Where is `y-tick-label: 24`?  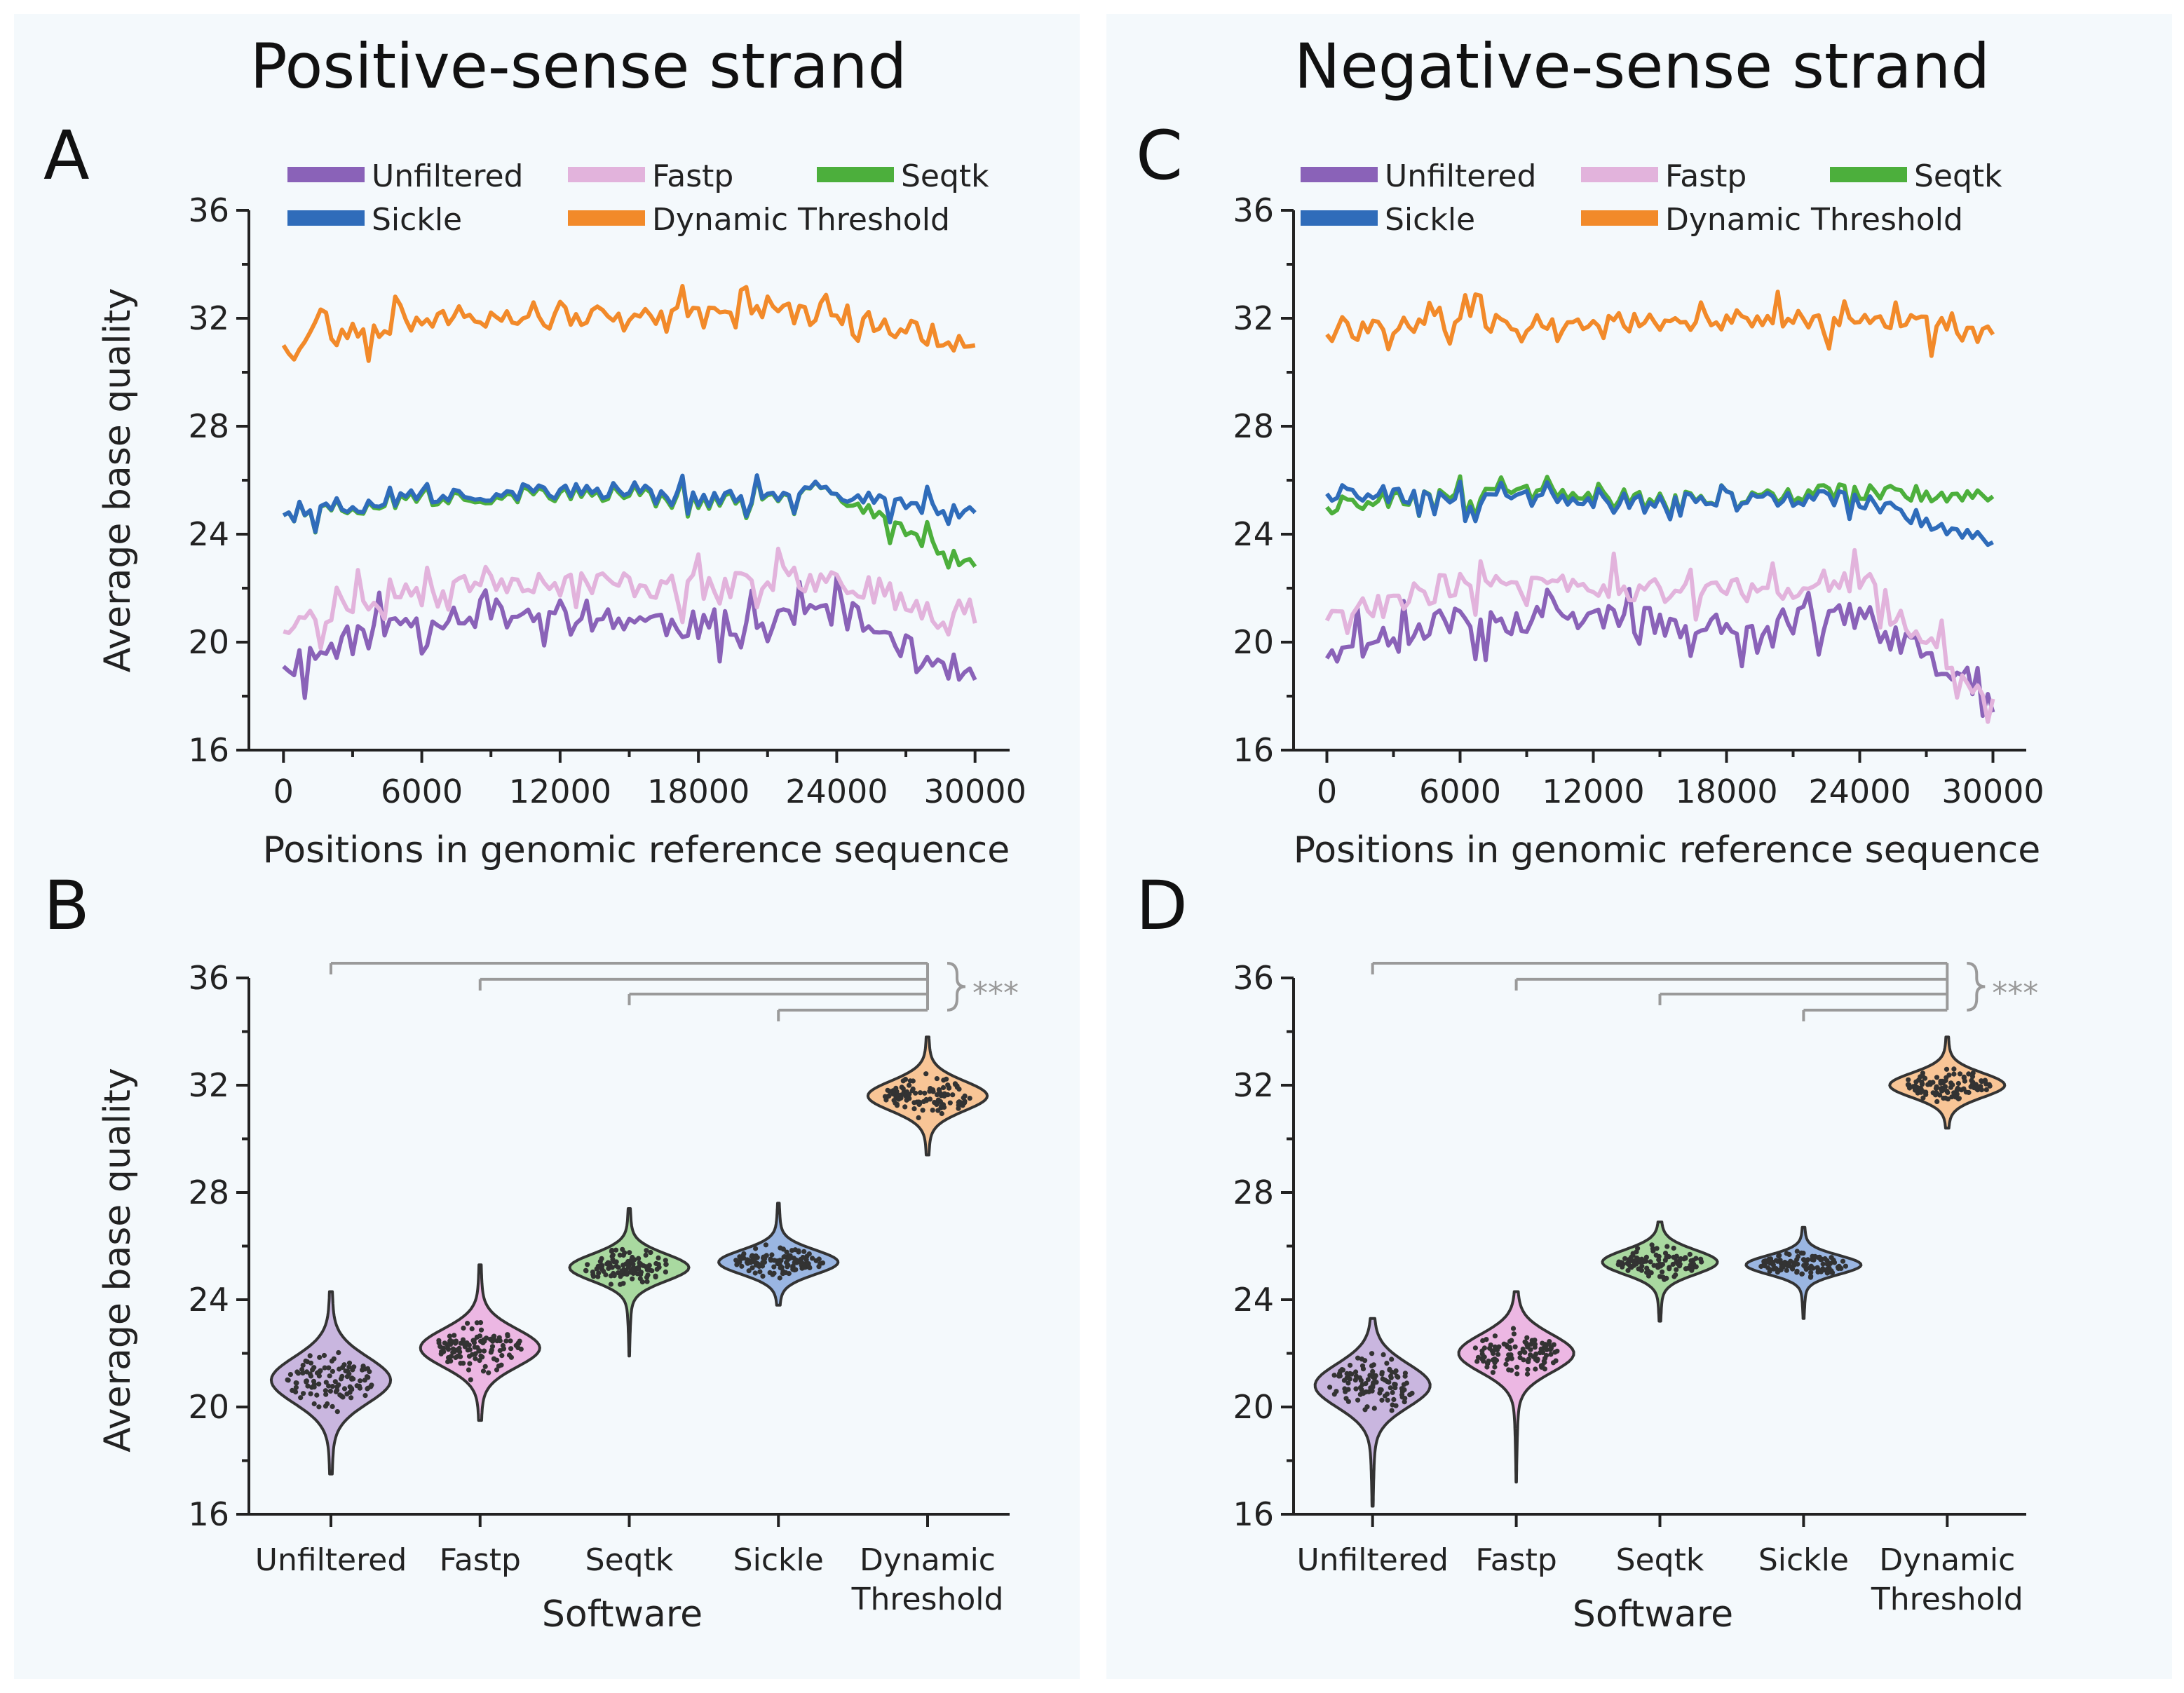
y-tick-label: 24 is located at coordinates (208, 534).